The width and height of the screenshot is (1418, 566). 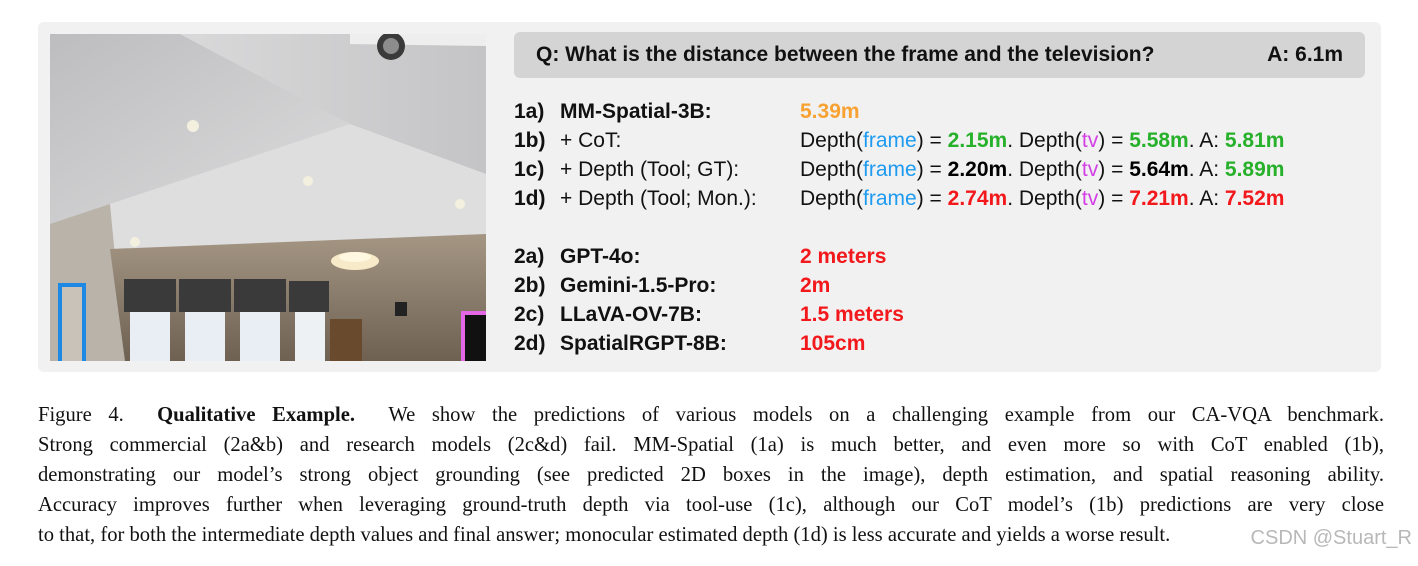 I want to click on model-name: Gemini-1.5-Pro:, so click(x=638, y=285).